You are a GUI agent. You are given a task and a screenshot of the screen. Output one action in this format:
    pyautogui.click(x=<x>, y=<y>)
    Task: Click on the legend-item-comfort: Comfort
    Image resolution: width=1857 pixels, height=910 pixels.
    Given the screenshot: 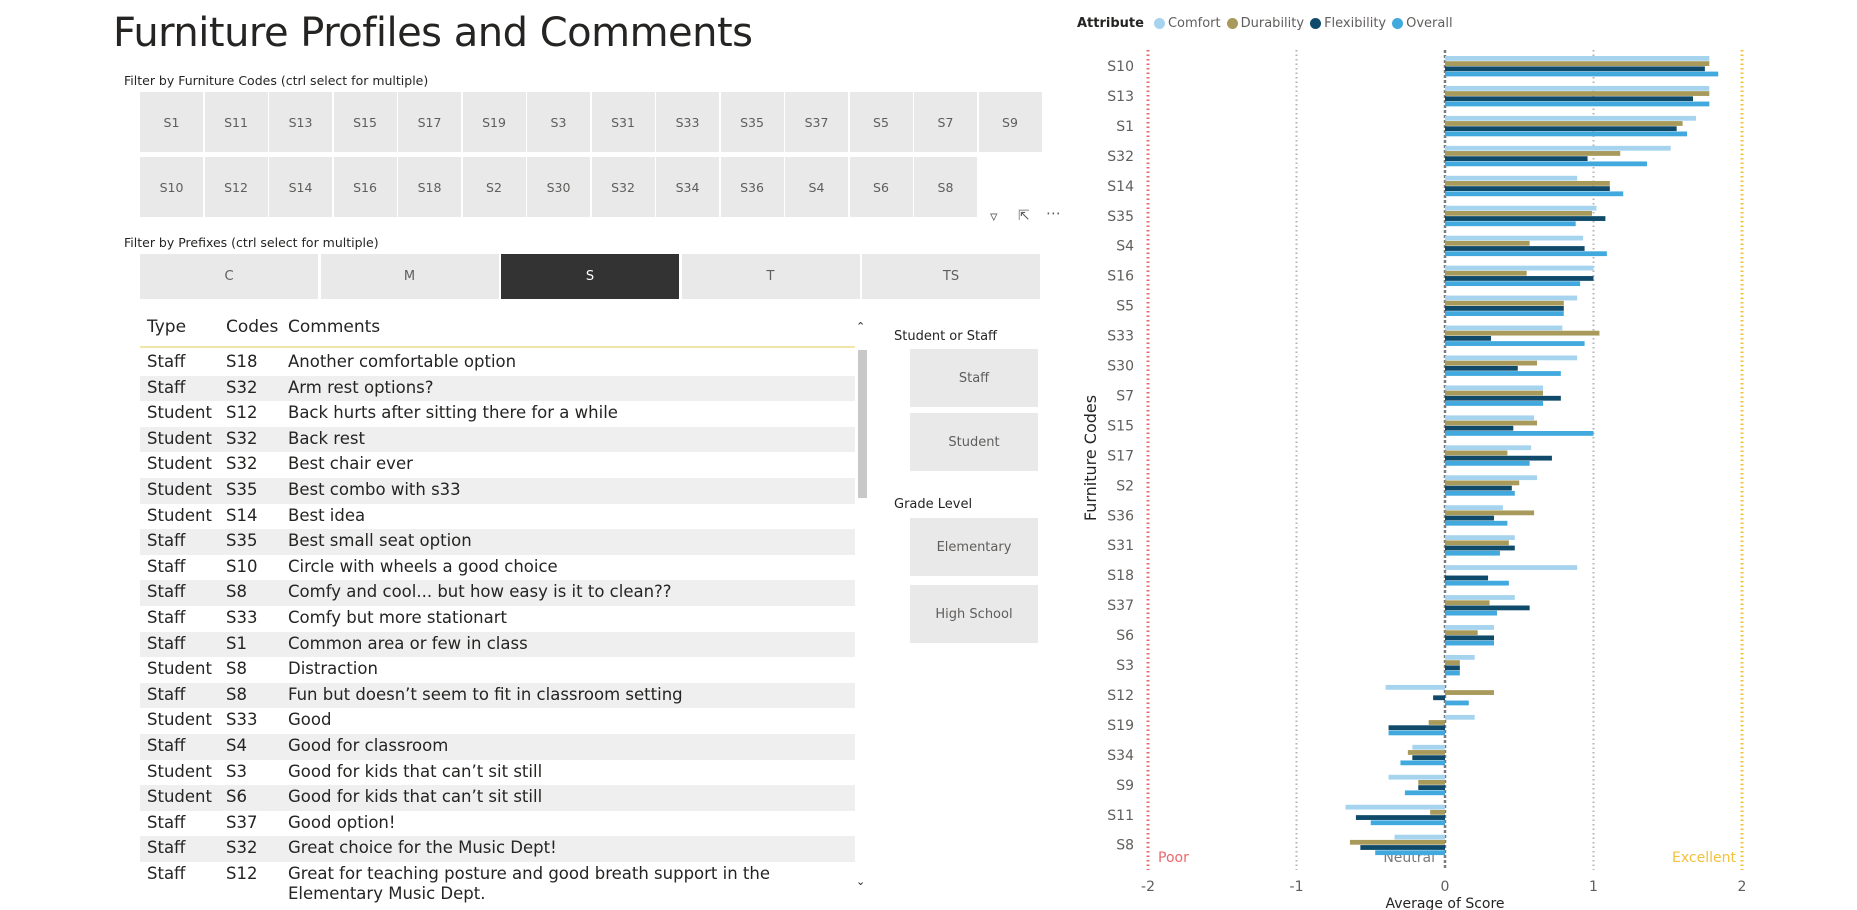 What is the action you would take?
    pyautogui.click(x=1187, y=23)
    